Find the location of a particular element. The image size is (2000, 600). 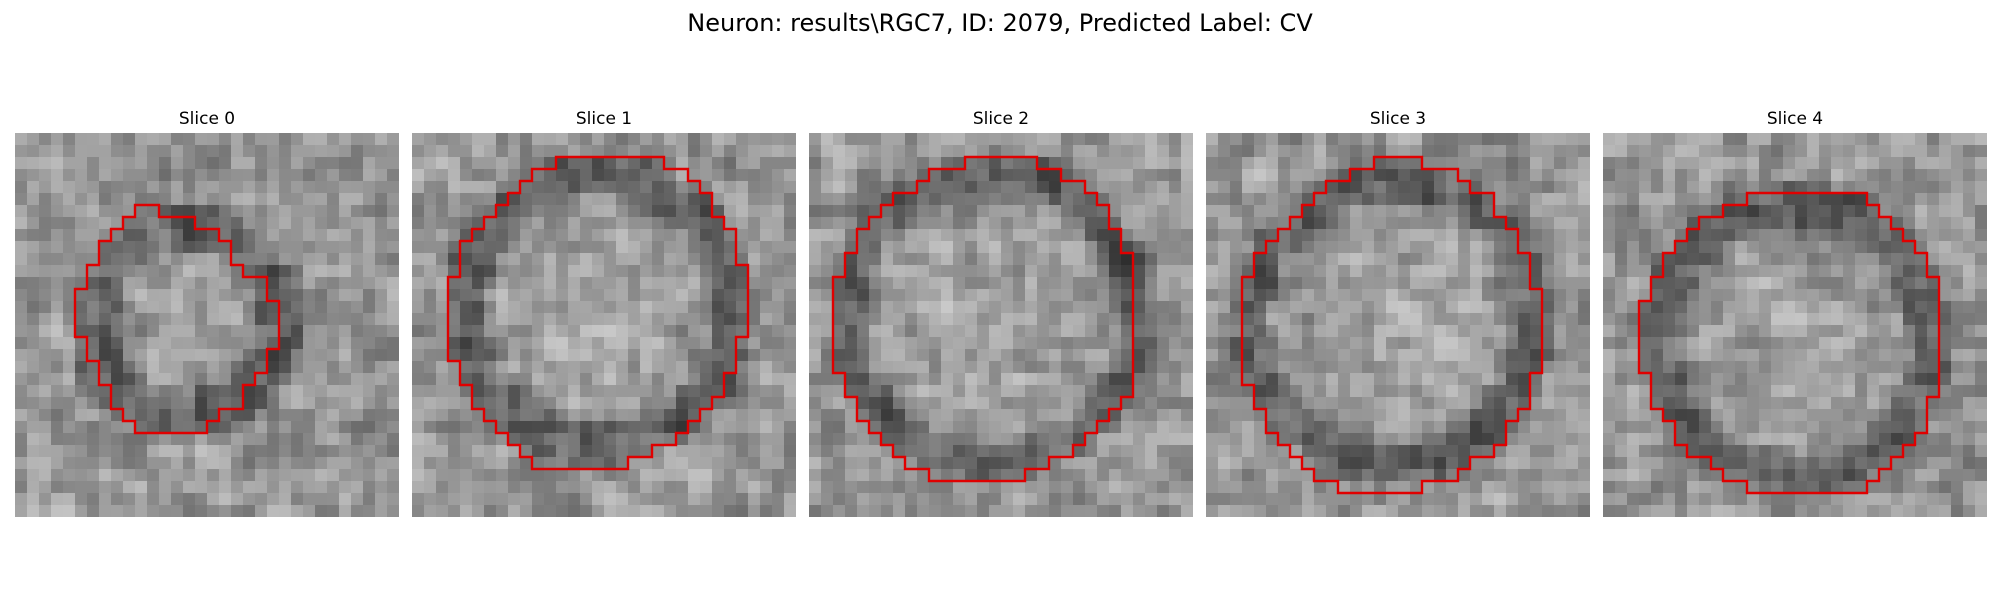

slice-panel-4: Slice 4 is located at coordinates (1795, 313).